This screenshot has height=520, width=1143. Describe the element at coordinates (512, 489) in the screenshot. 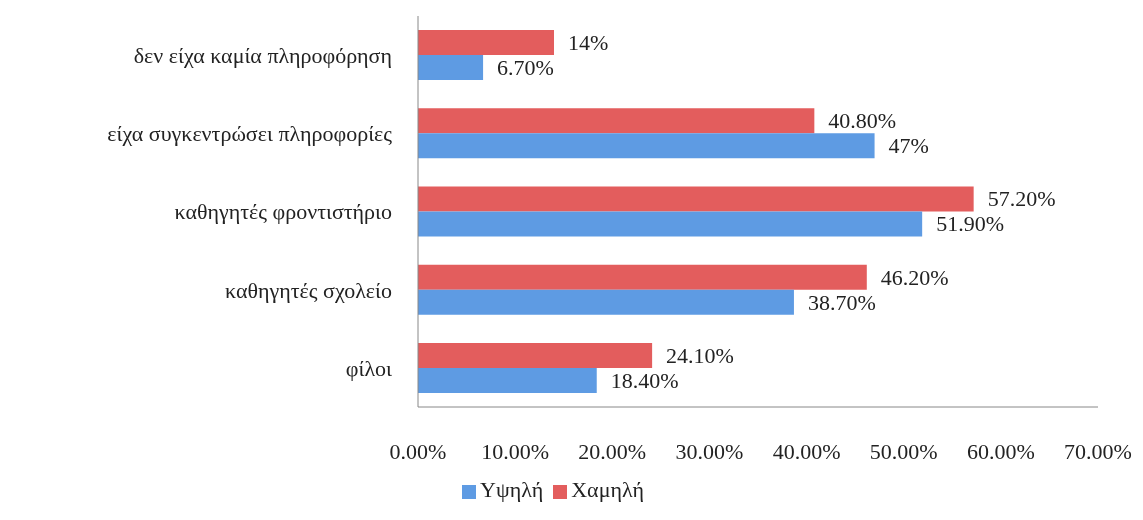

I see `legend-label: Υψηλή` at that location.